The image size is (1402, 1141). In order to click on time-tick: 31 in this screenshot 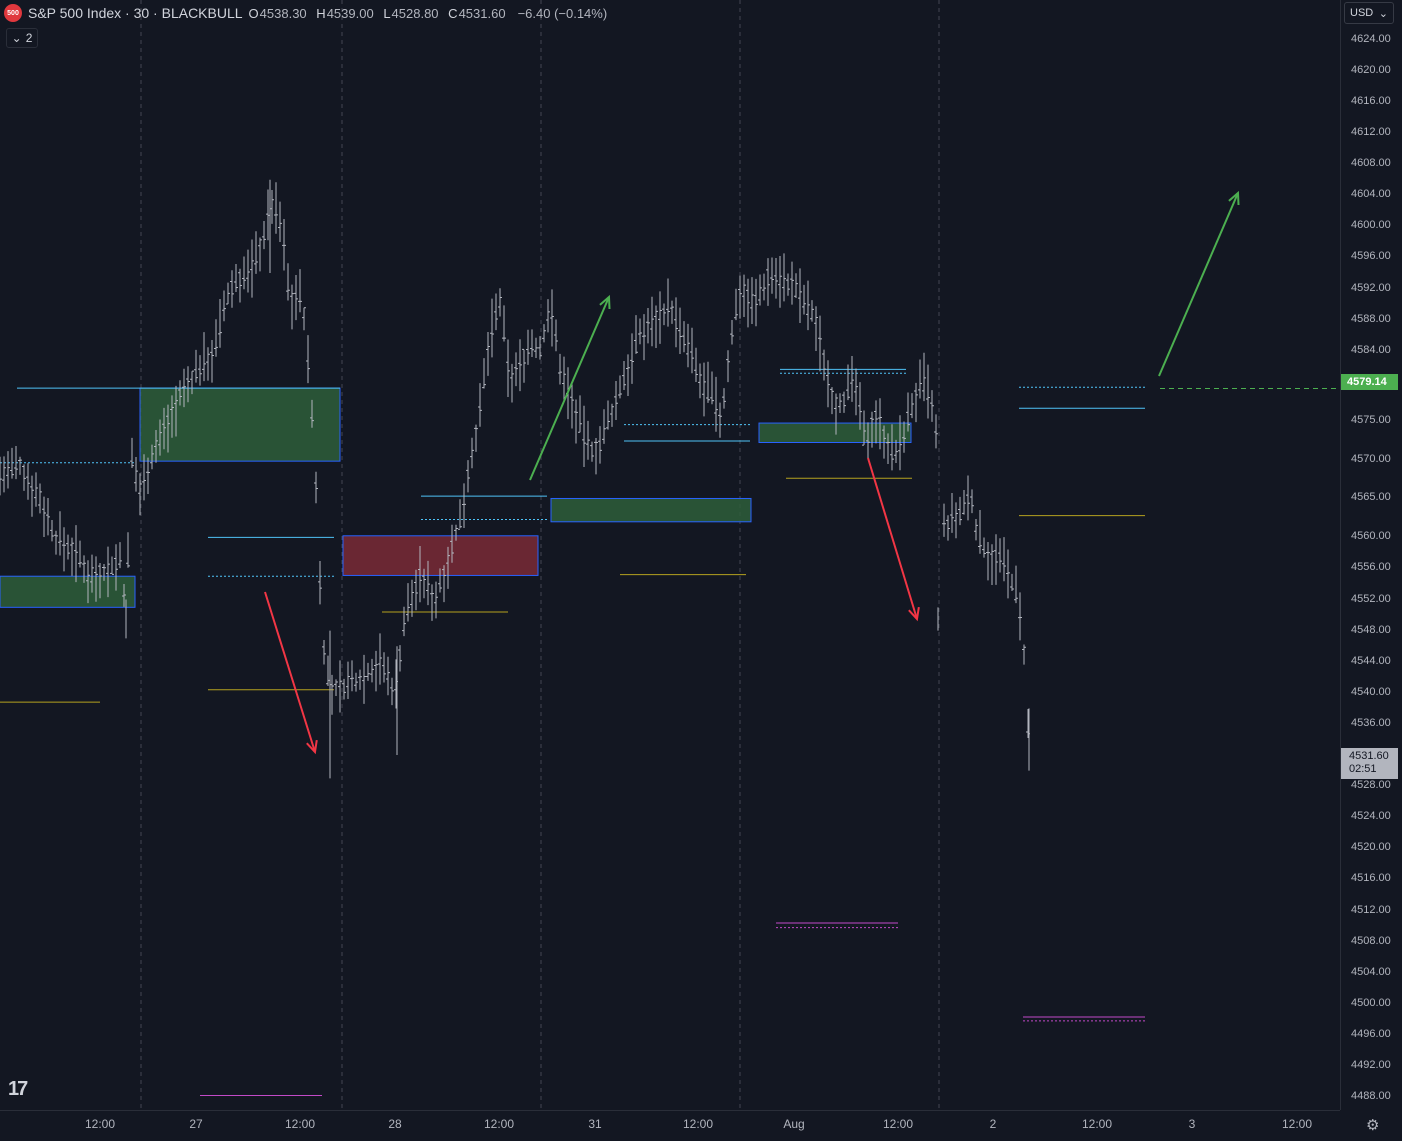, I will do `click(595, 1124)`.